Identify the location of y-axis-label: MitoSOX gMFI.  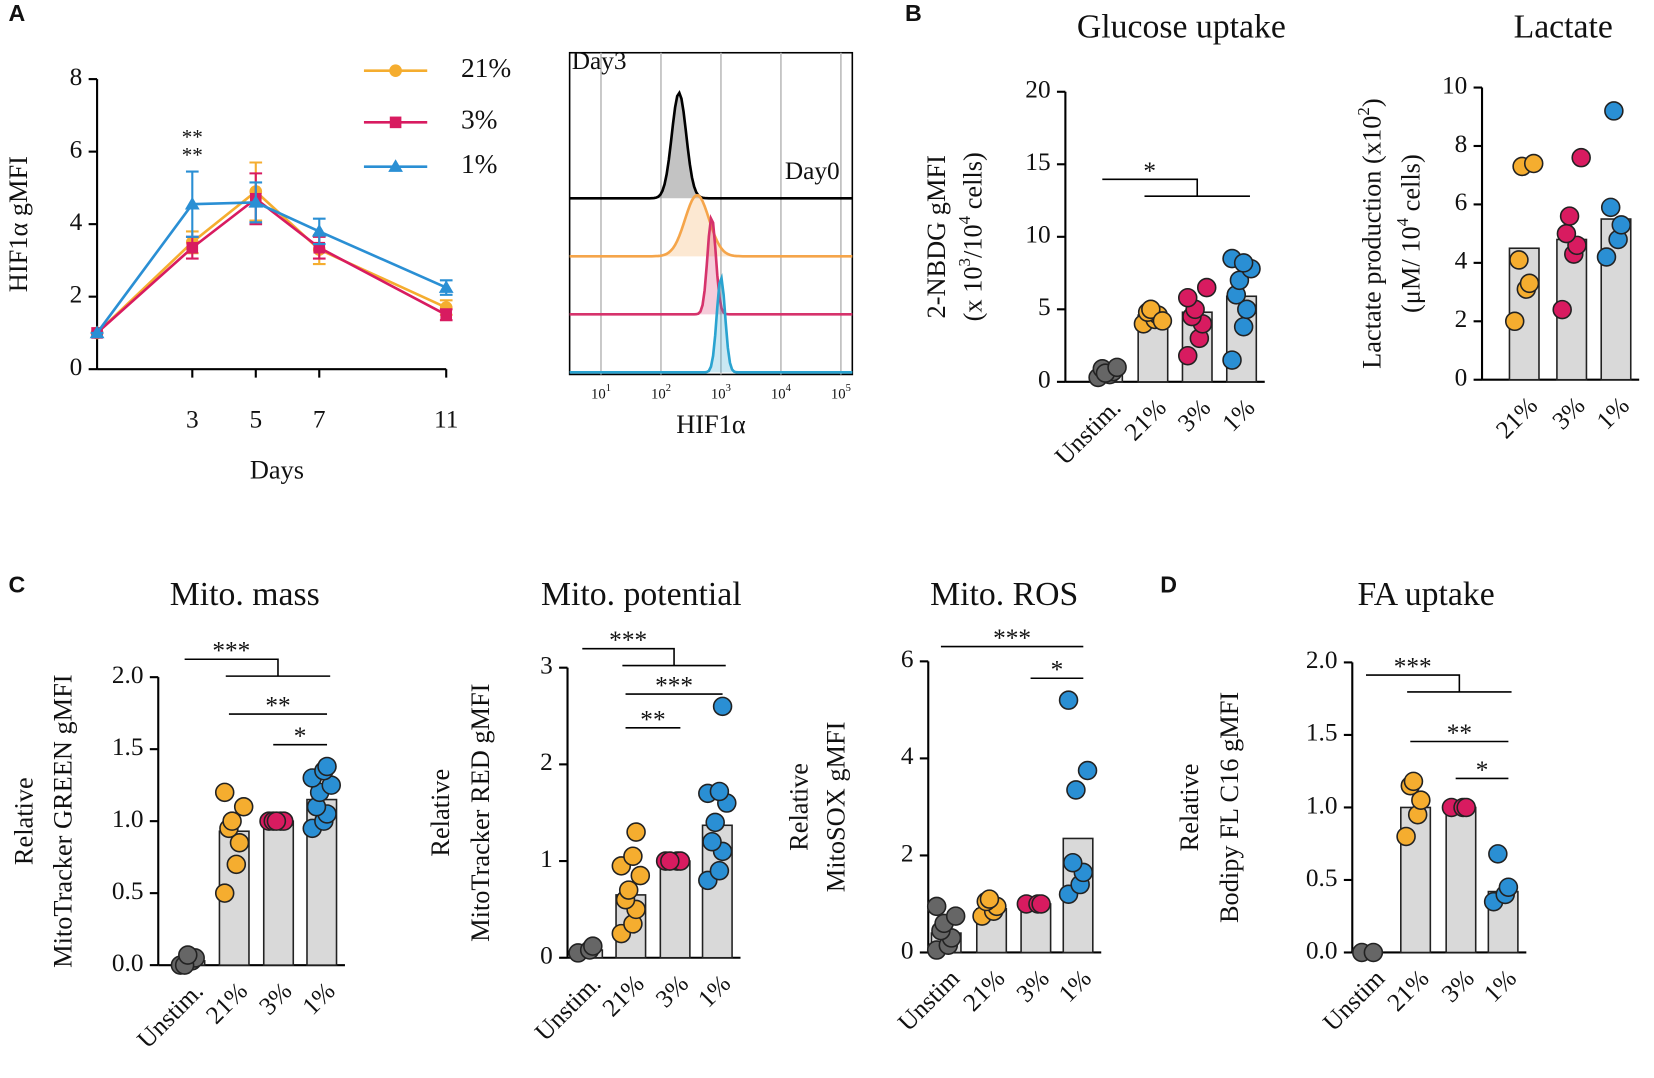
(836, 807).